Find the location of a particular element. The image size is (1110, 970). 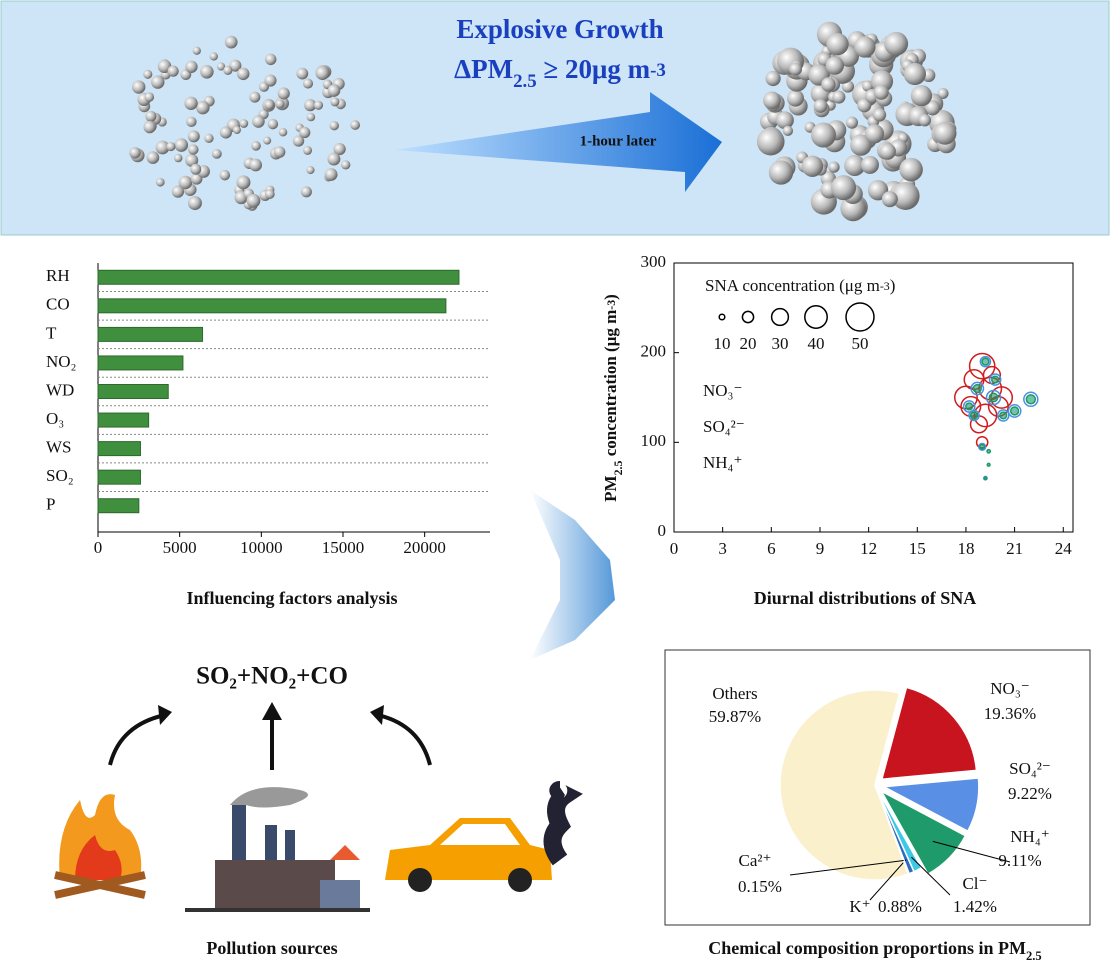

y-axis-label-part: -3 is located at coordinates (611, 305).